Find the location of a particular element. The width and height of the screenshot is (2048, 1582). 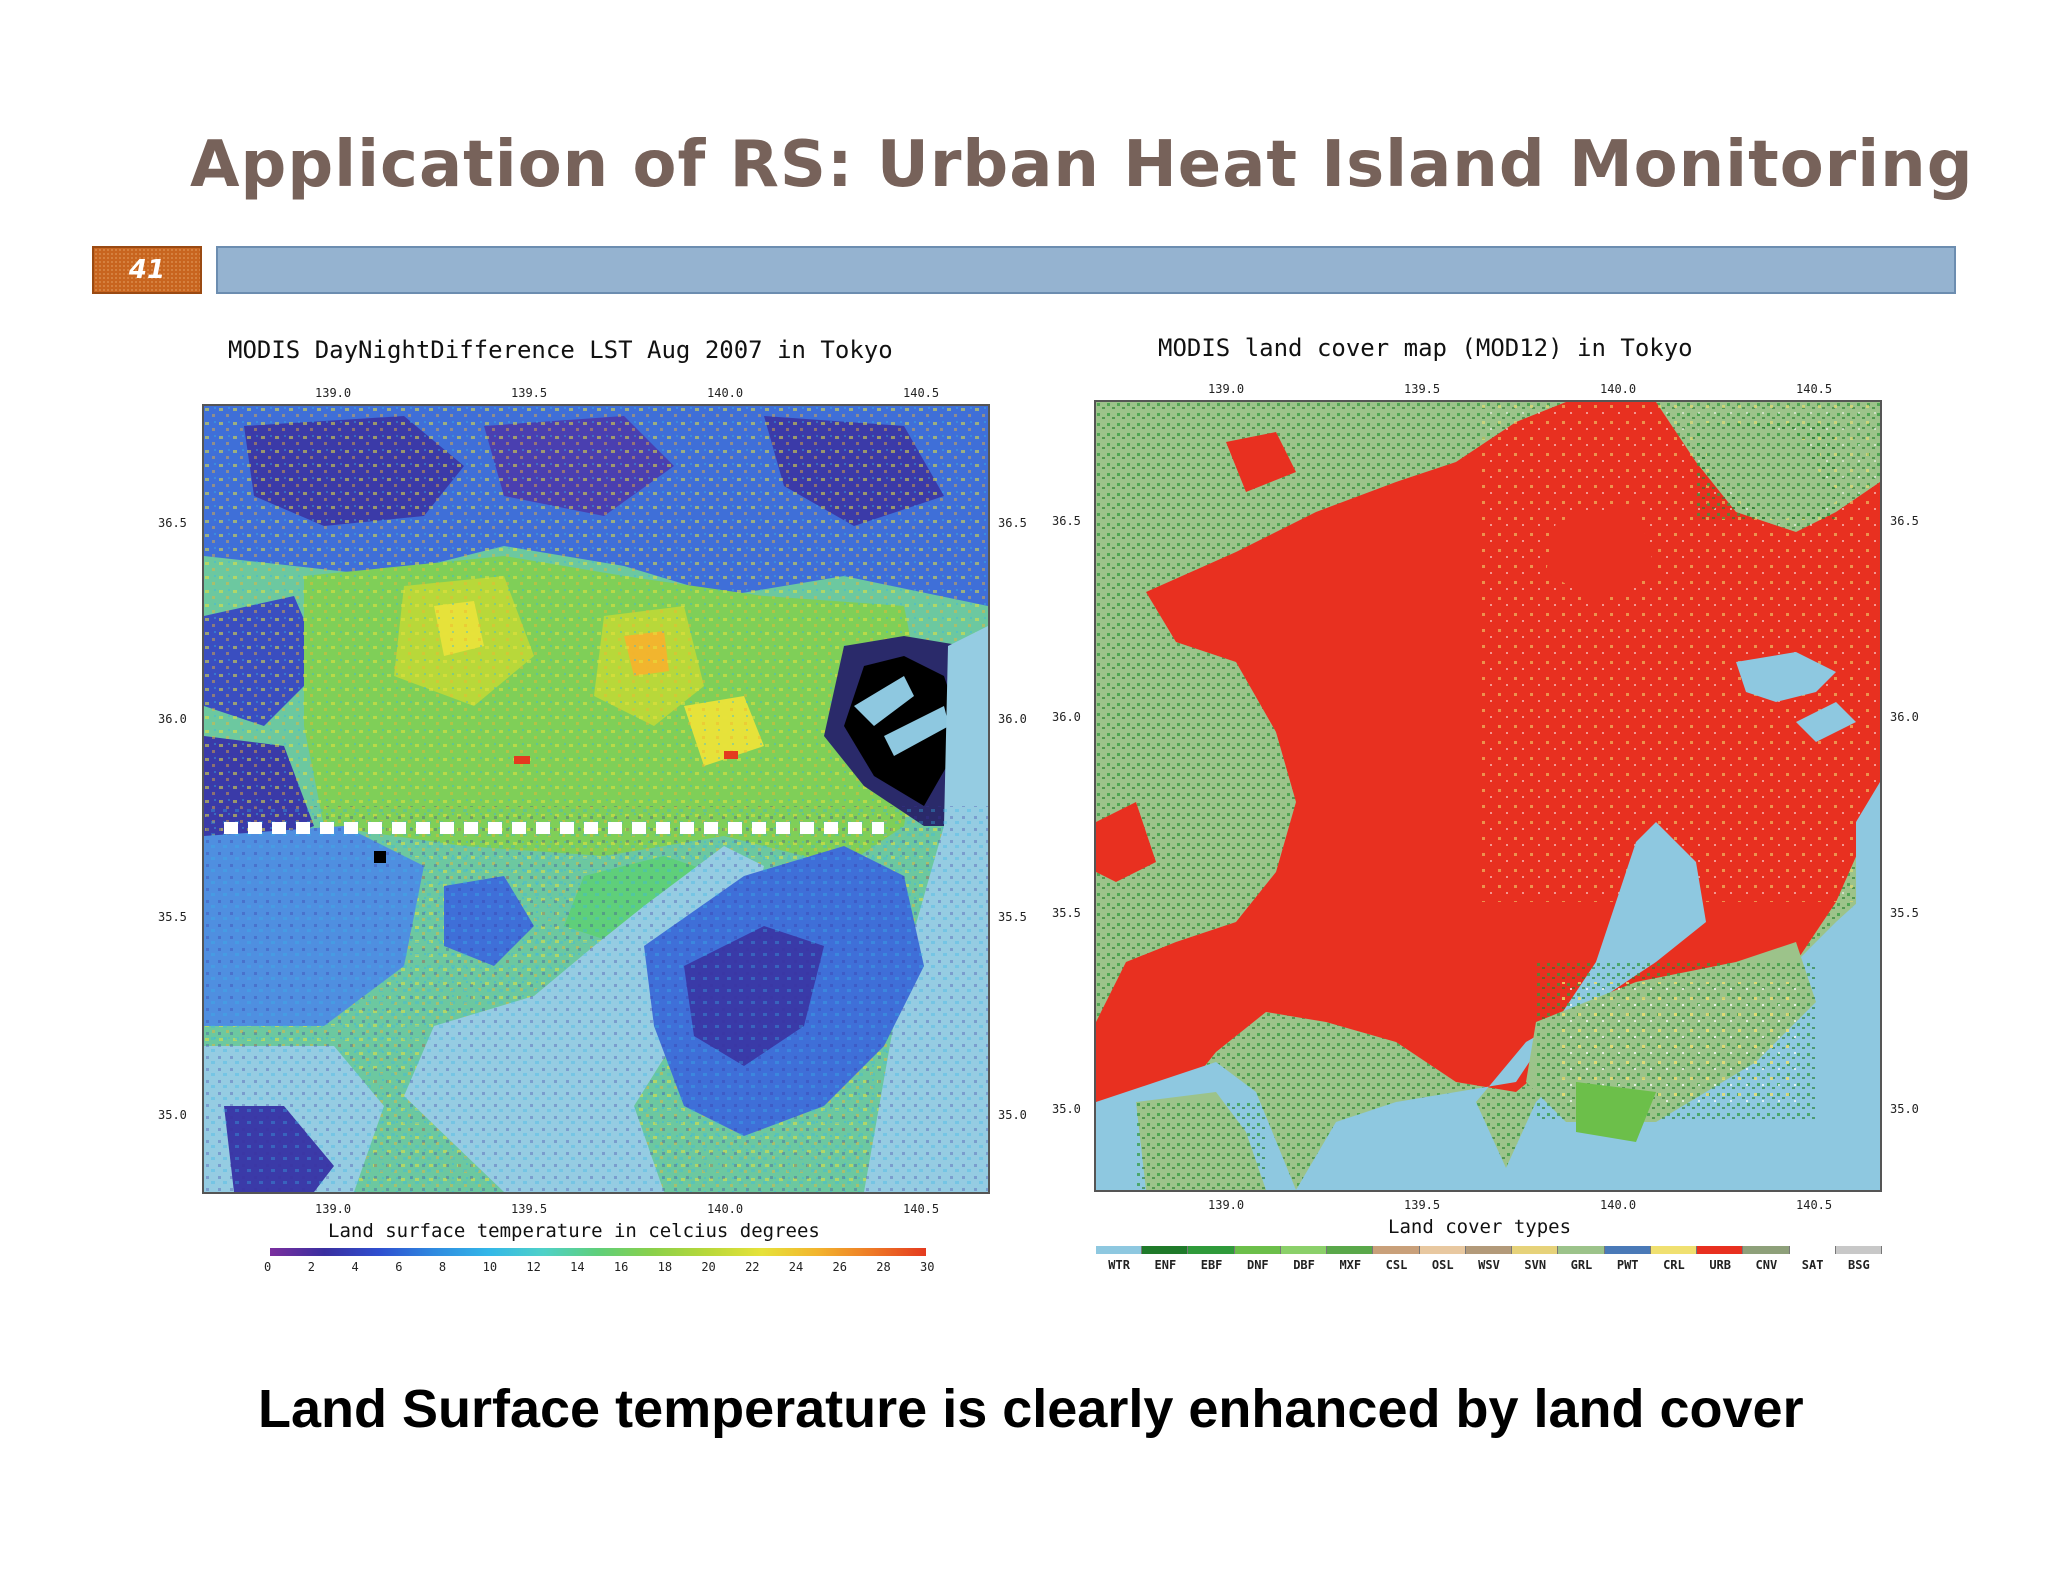

legend-swatch-wtr is located at coordinates (1119, 1250).